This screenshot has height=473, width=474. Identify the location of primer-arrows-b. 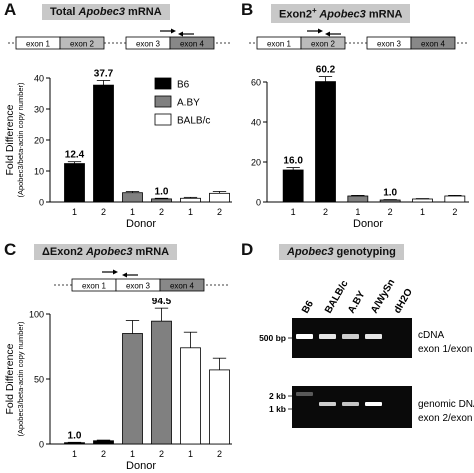
(324, 32).